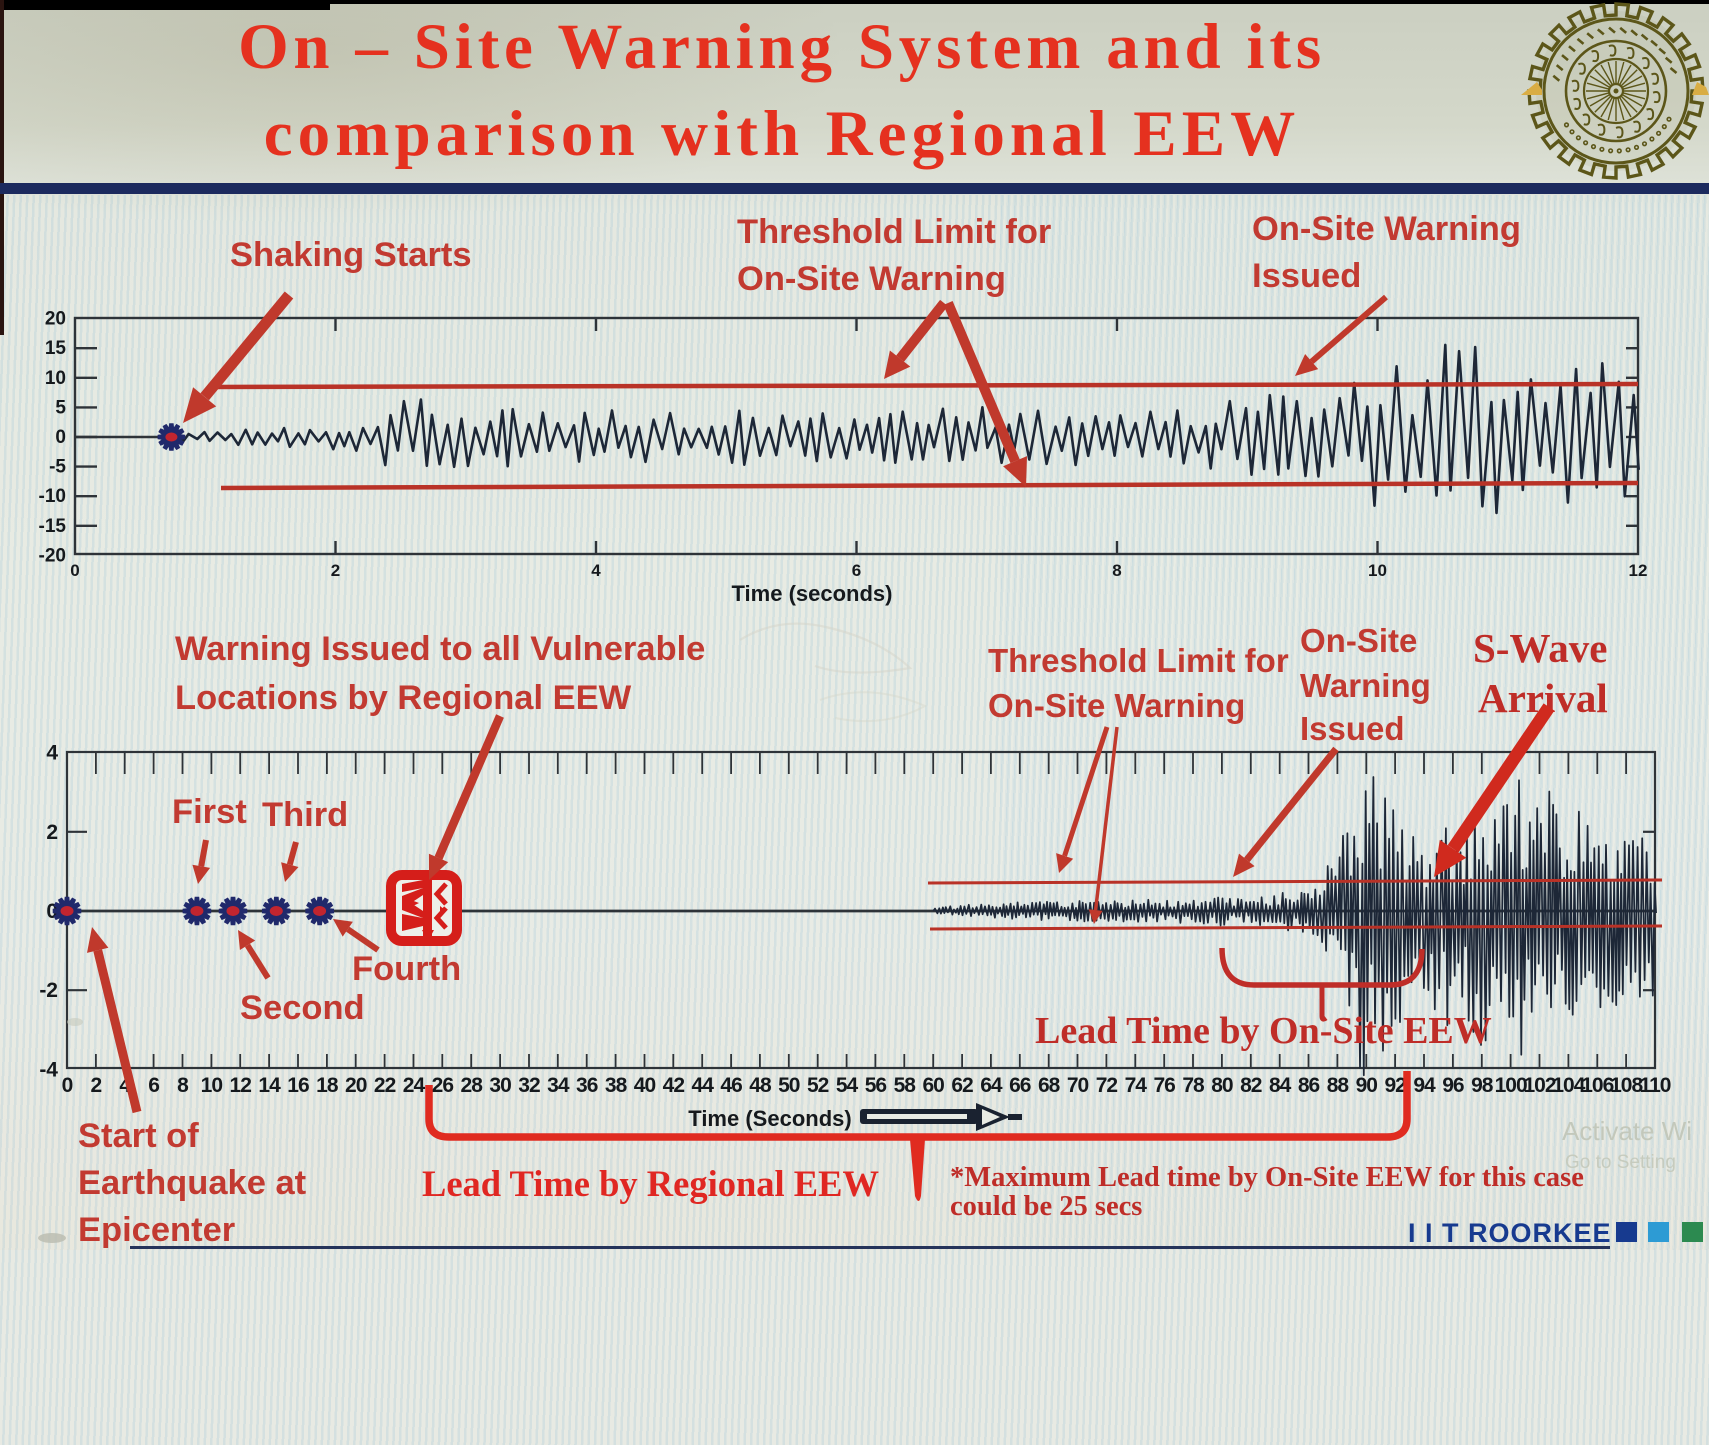 This screenshot has height=1445, width=1709. I want to click on svg-text: 88, so click(1338, 1085).